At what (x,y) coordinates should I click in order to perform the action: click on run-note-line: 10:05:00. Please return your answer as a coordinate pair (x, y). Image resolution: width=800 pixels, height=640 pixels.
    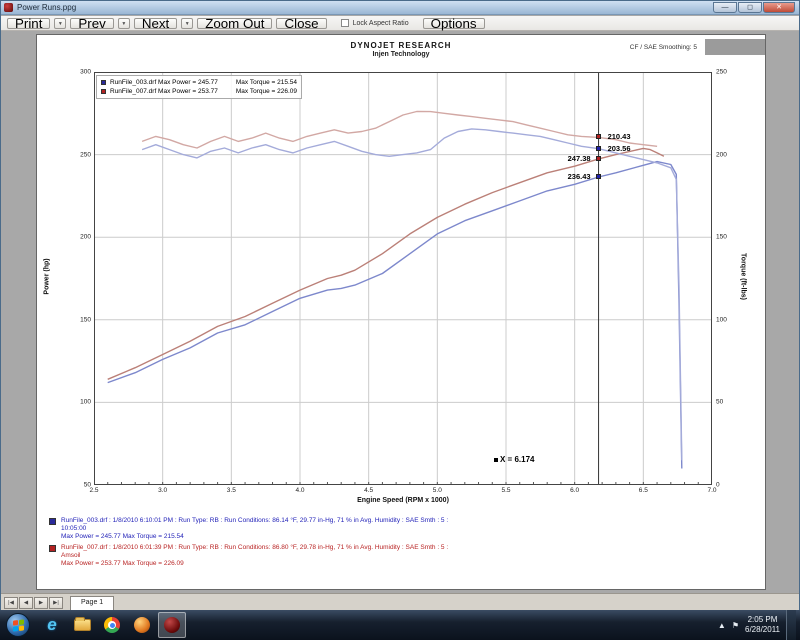
    Looking at the image, I should click on (74, 528).